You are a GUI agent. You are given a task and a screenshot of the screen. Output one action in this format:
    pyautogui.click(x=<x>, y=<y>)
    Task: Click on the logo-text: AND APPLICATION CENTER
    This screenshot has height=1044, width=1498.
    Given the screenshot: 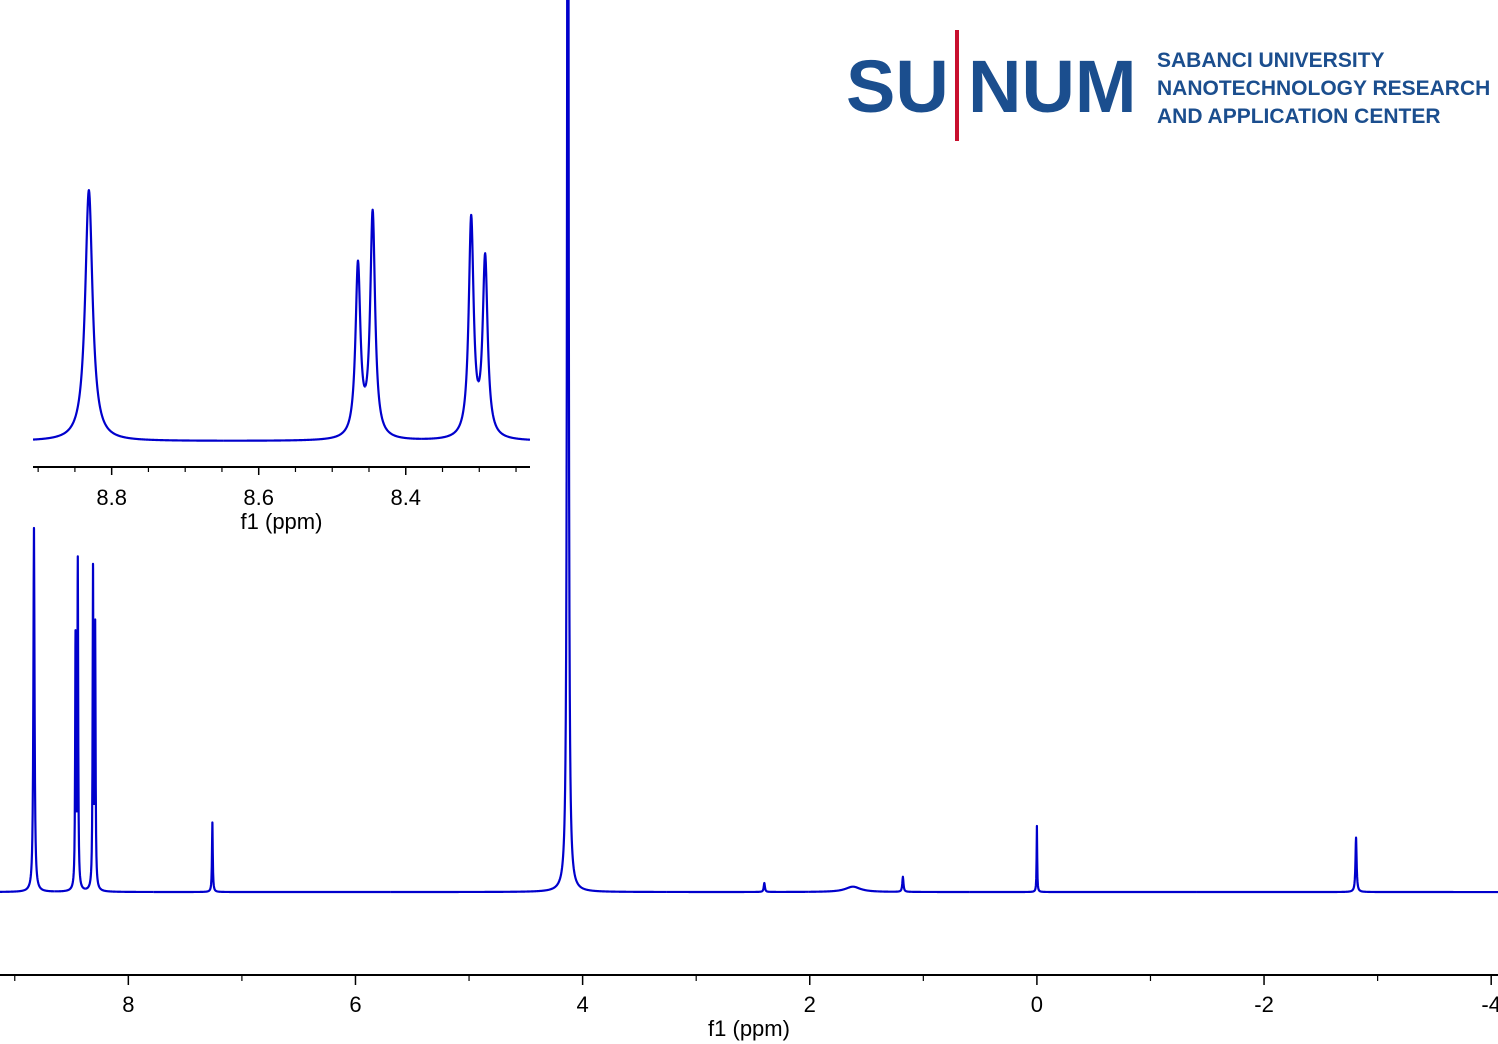 What is the action you would take?
    pyautogui.click(x=1299, y=116)
    